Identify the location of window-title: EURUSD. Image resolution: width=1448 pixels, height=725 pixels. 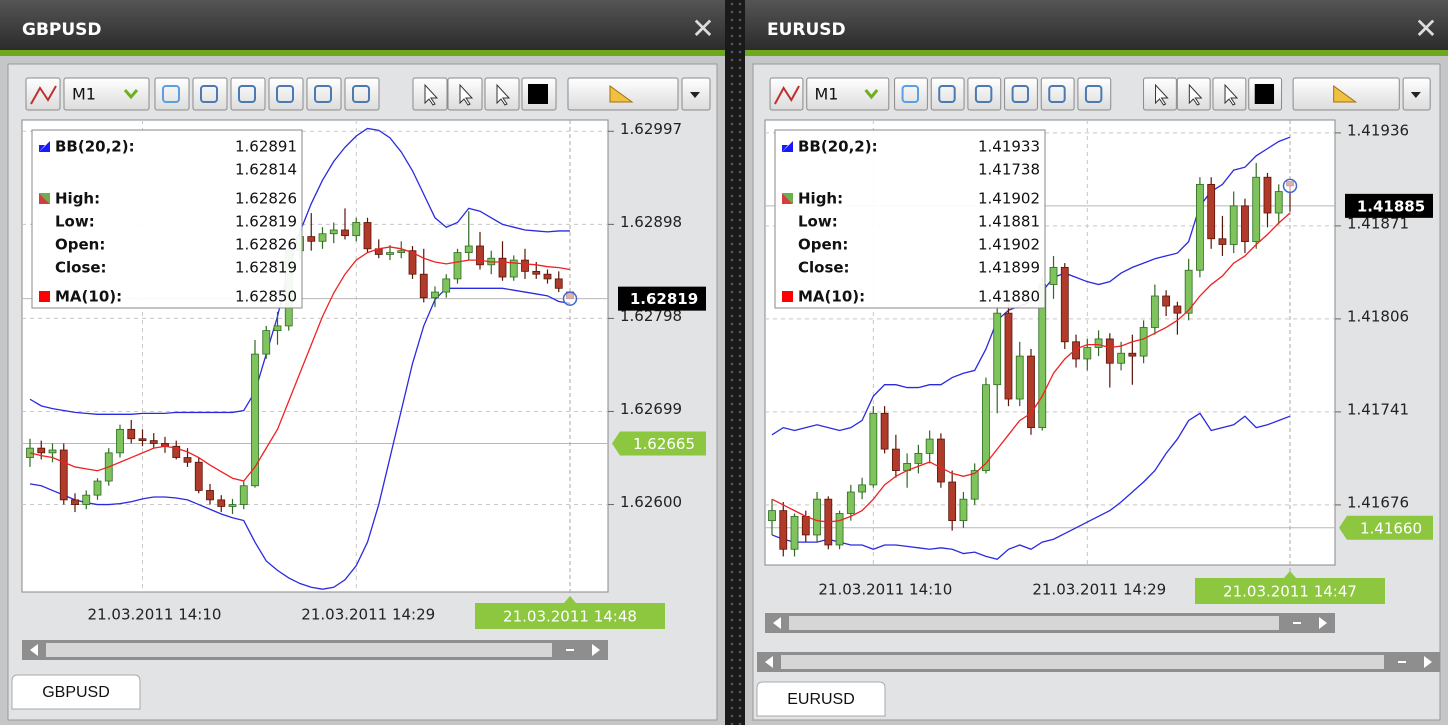
(806, 30).